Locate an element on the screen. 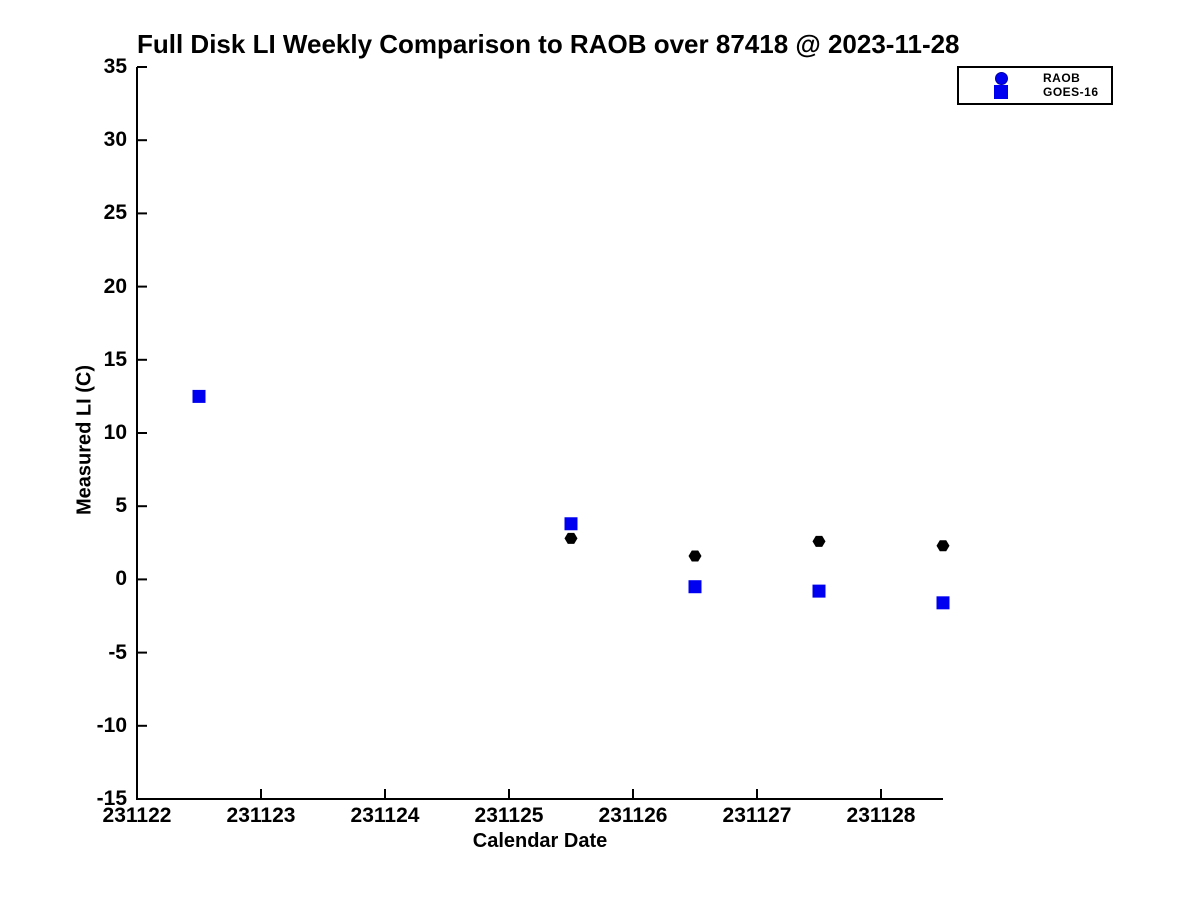 This screenshot has width=1200, height=900. x-tick-label: 231123 is located at coordinates (261, 815).